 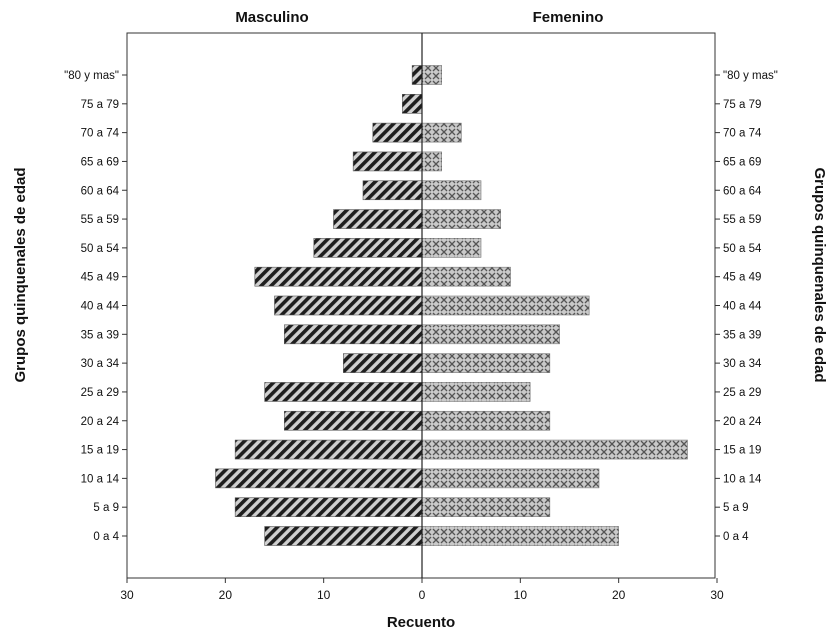 What do you see at coordinates (20, 274) in the screenshot?
I see `y-axis-title-left: Grupos quinquenales de edad` at bounding box center [20, 274].